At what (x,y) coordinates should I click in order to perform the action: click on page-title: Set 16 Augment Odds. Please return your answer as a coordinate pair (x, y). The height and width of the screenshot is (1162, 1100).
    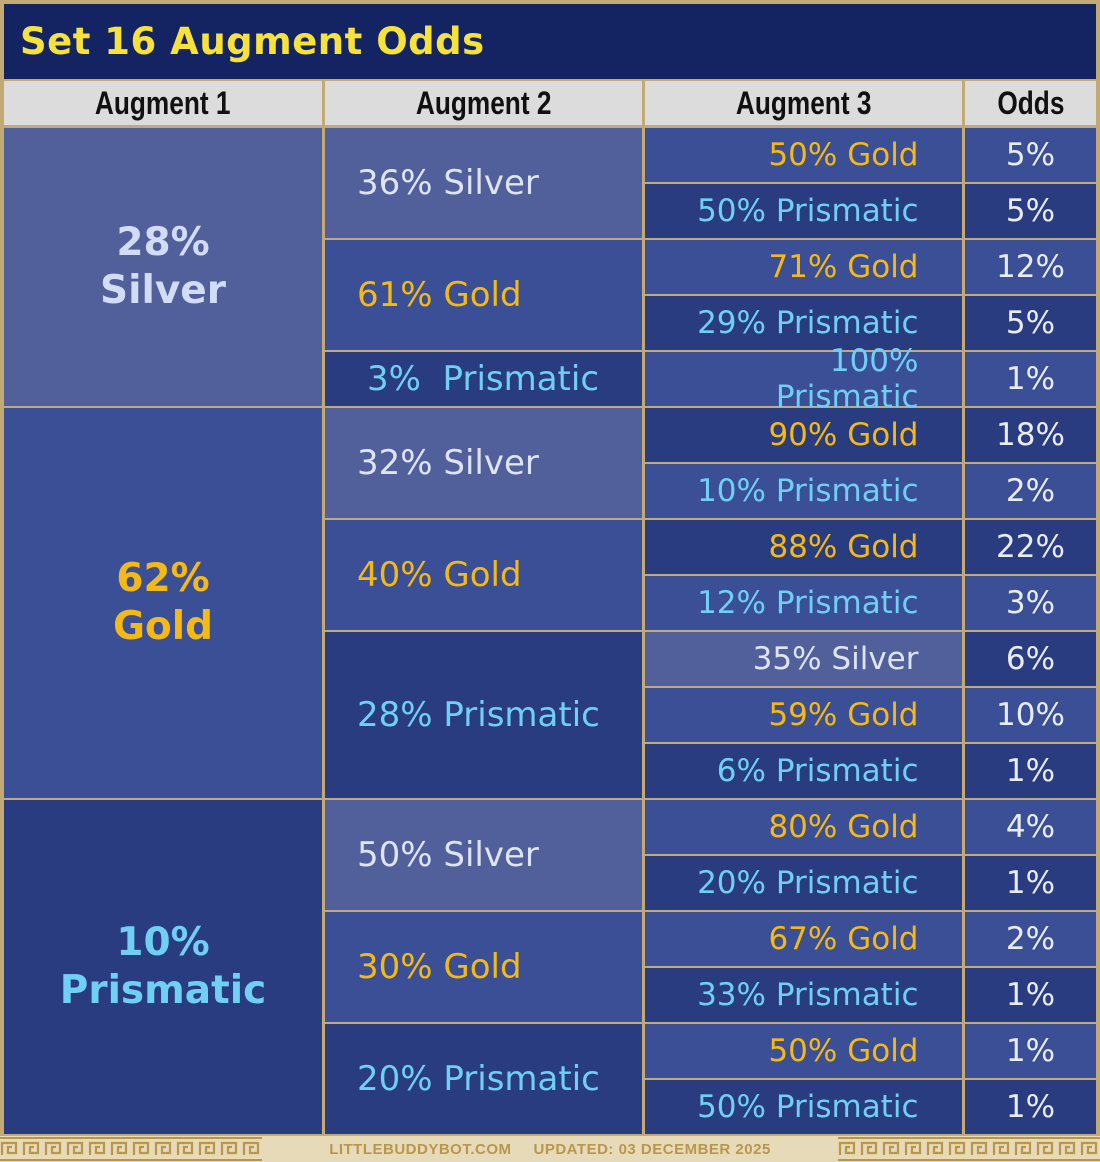
    Looking at the image, I should click on (252, 41).